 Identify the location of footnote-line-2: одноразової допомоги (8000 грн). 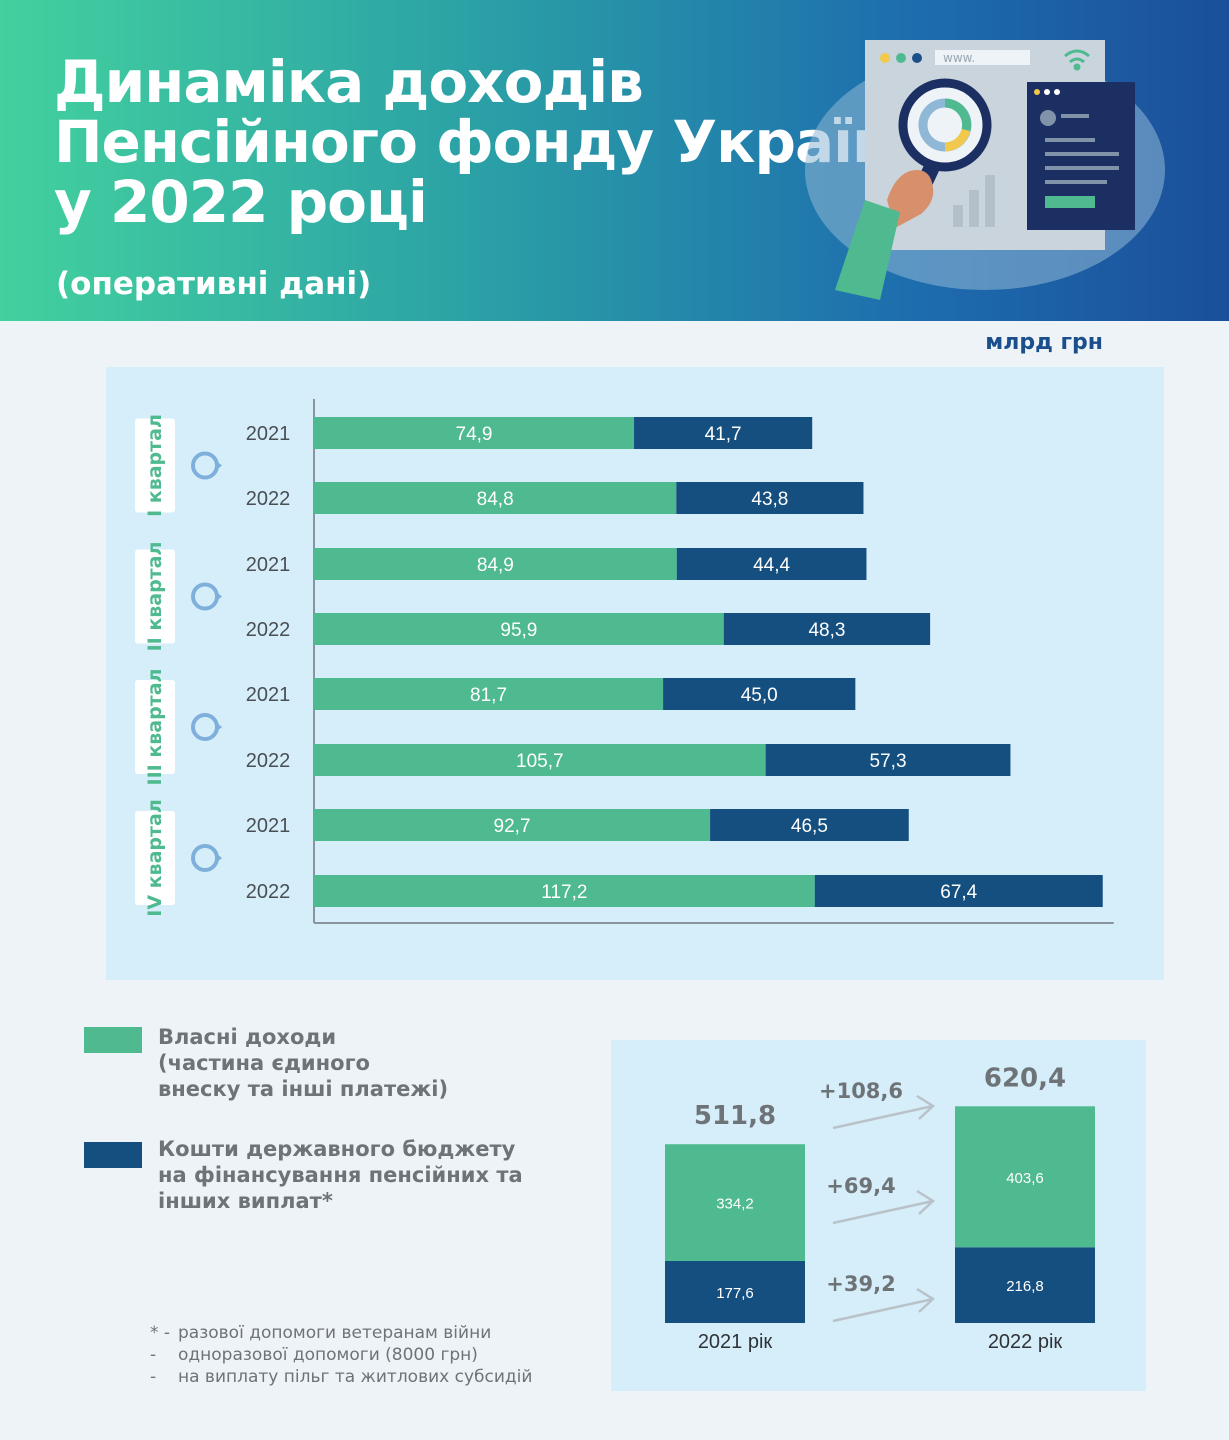
(328, 1355).